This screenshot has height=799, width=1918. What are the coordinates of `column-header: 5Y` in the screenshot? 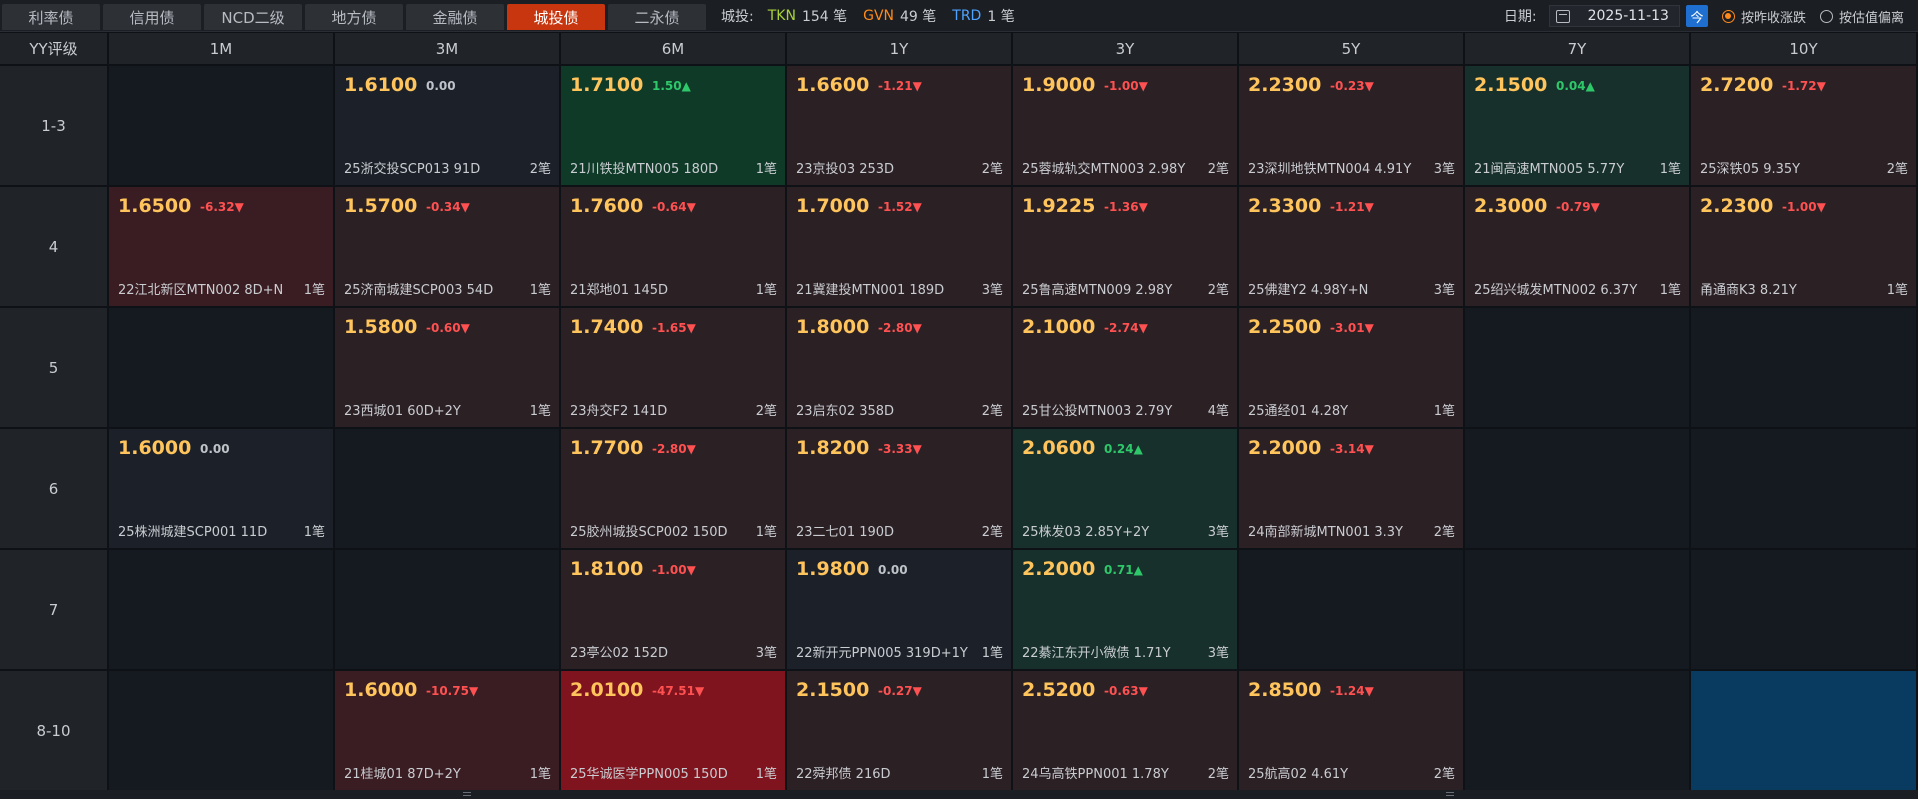 It's located at (1352, 49).